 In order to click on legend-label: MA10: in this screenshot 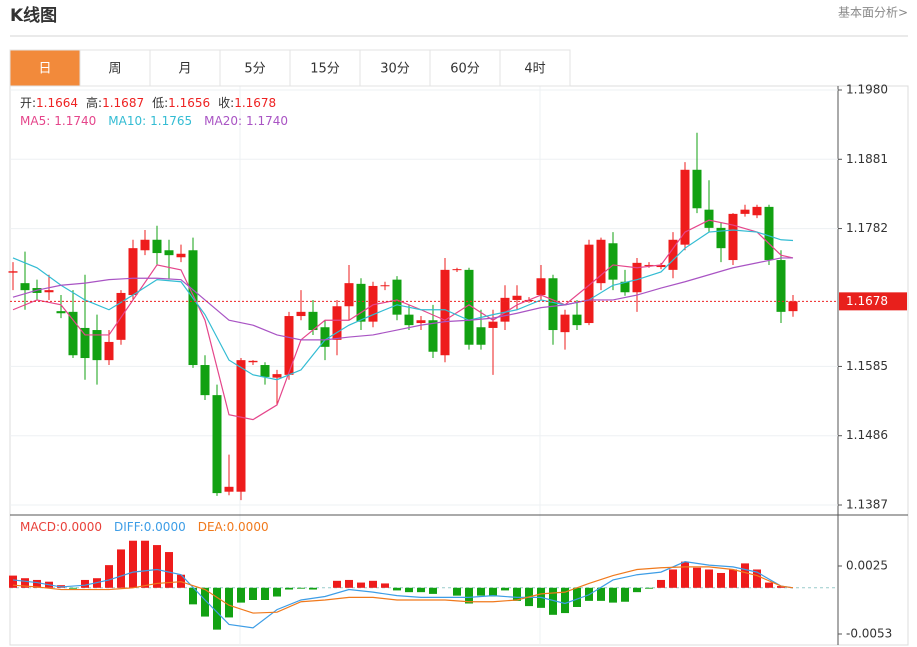, I will do `click(127, 121)`.